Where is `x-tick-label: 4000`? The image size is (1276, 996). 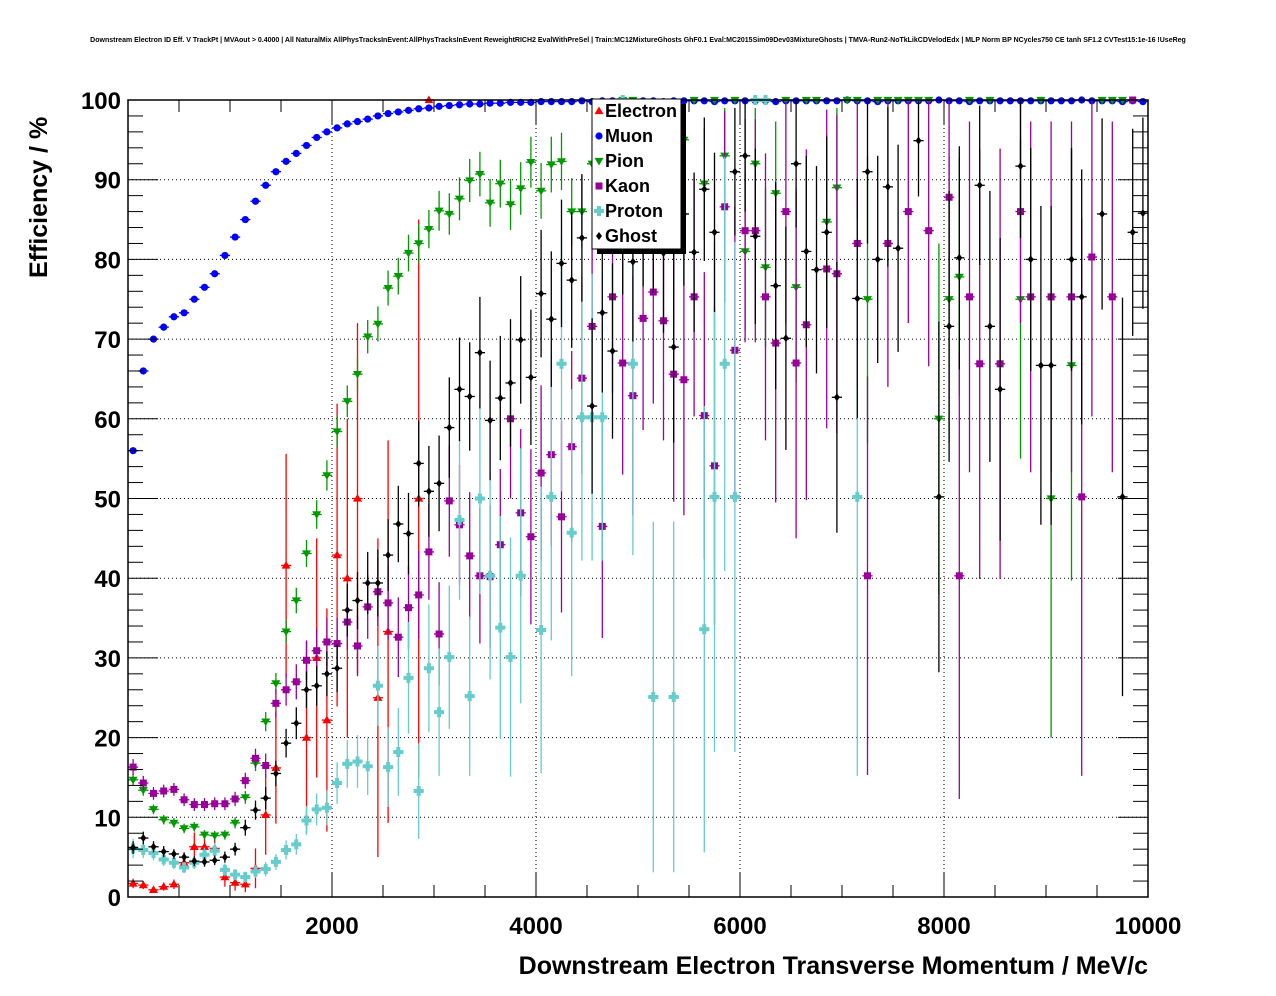 x-tick-label: 4000 is located at coordinates (535, 926).